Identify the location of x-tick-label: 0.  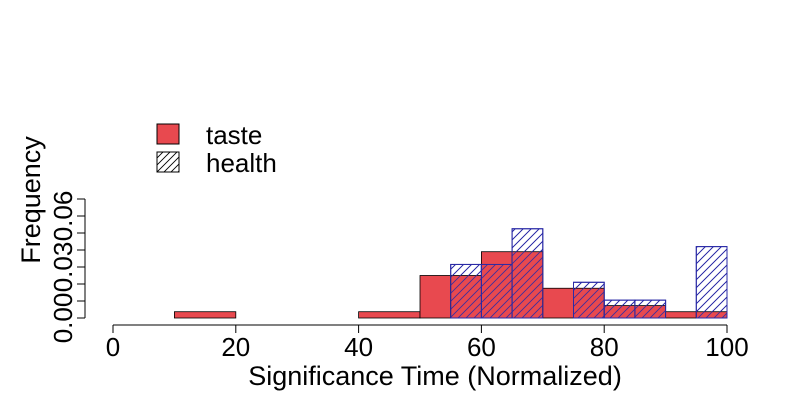
(113, 347).